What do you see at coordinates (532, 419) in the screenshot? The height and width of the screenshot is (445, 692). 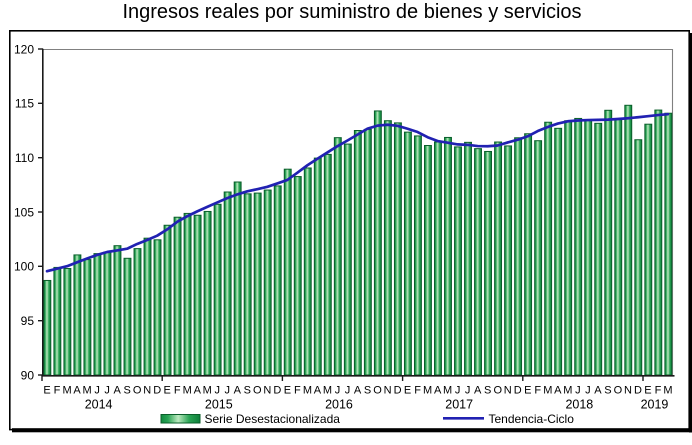 I see `svg-text: Tendencia-Ciclo` at bounding box center [532, 419].